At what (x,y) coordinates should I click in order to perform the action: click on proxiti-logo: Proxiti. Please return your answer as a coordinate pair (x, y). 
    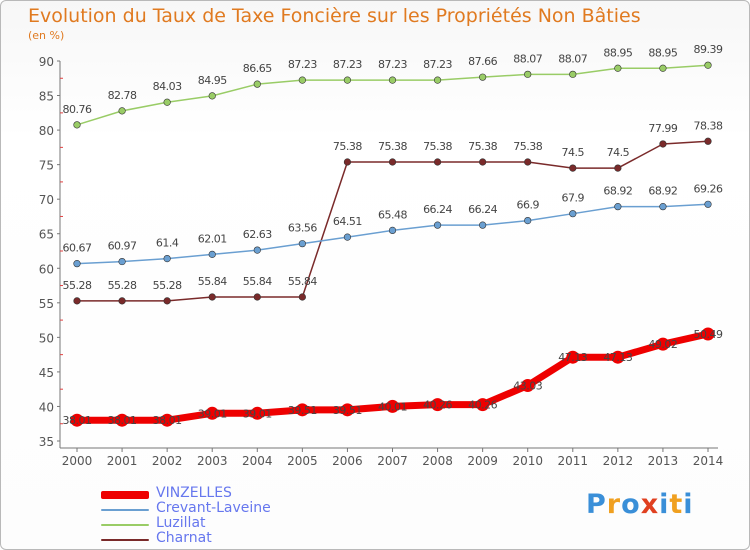
    Looking at the image, I should click on (640, 504).